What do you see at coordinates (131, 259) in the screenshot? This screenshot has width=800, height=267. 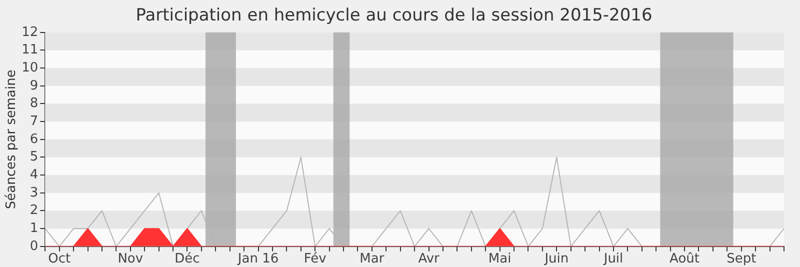 I see `x-tick-label: Nov` at bounding box center [131, 259].